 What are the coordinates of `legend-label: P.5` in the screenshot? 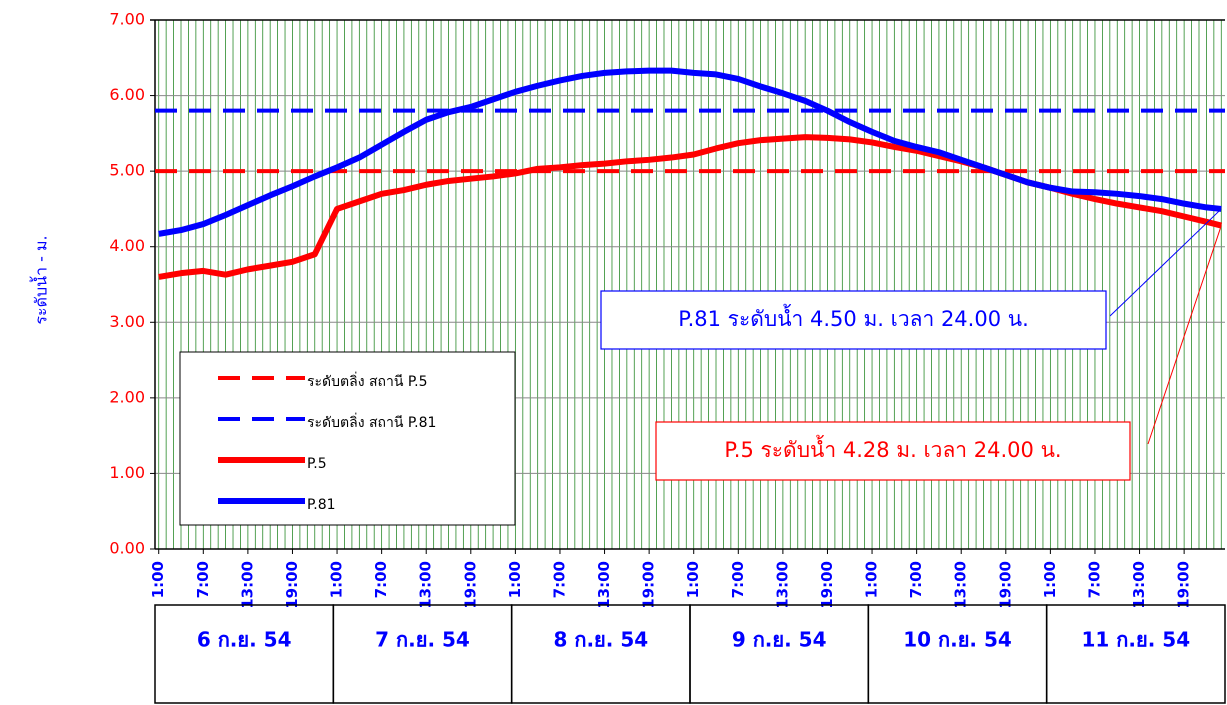 It's located at (317, 464).